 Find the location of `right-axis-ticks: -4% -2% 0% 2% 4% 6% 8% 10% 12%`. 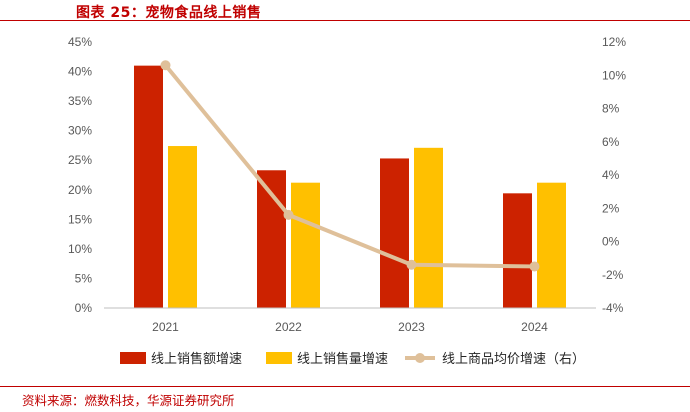

right-axis-ticks: -4% -2% 0% 2% 4% 6% 8% 10% 12% is located at coordinates (614, 175).